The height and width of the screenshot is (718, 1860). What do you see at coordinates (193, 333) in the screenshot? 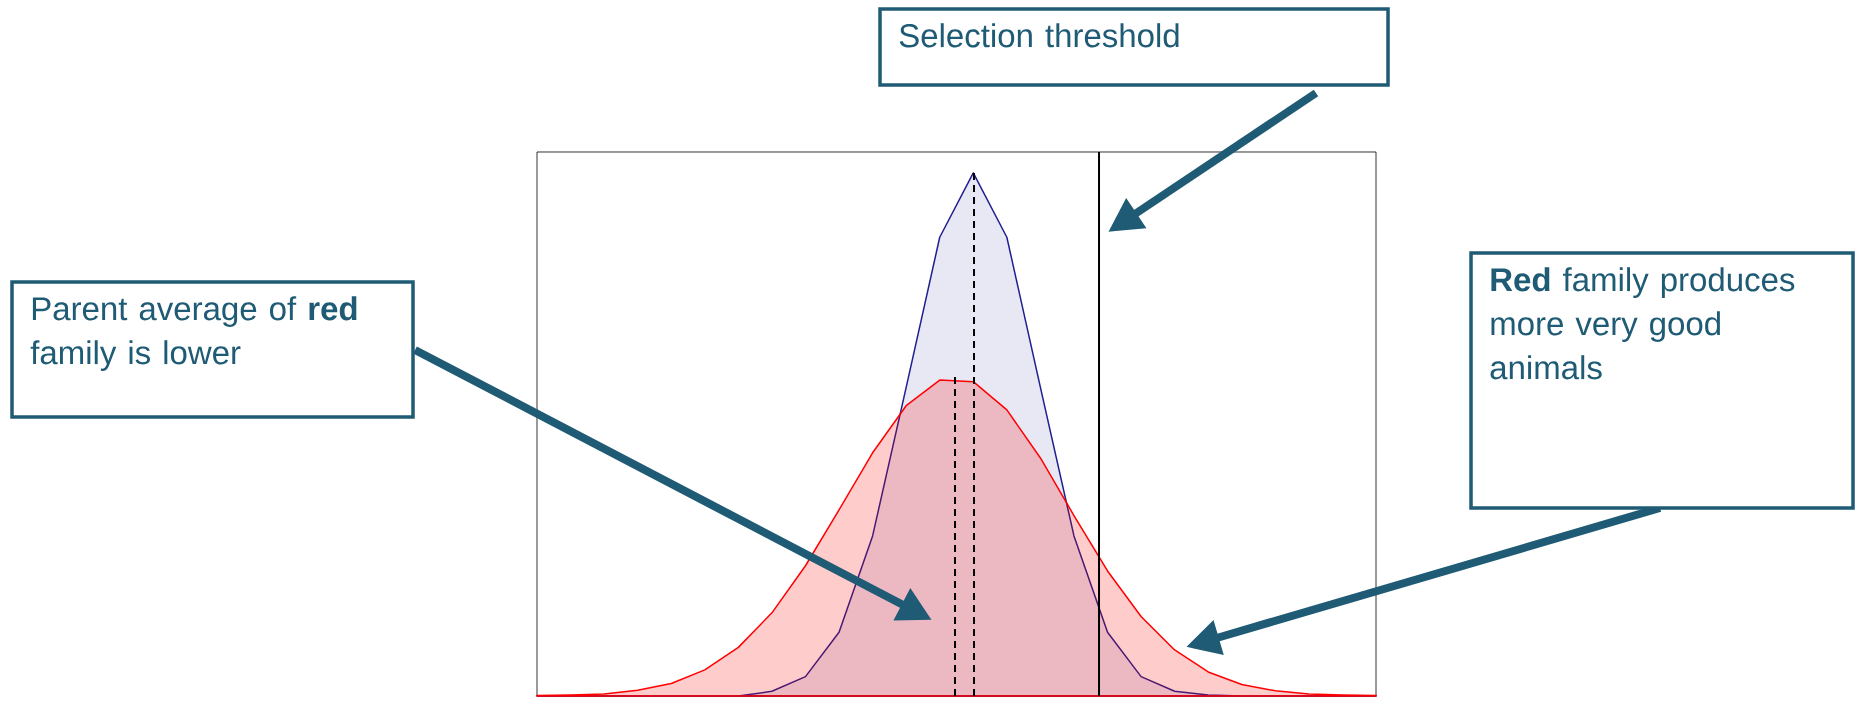
I see `text: Parent average of red family is lower` at bounding box center [193, 333].